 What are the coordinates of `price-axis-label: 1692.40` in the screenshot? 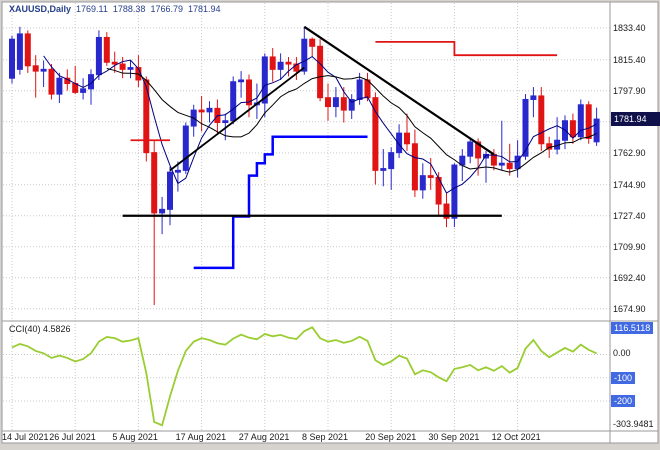 It's located at (629, 277).